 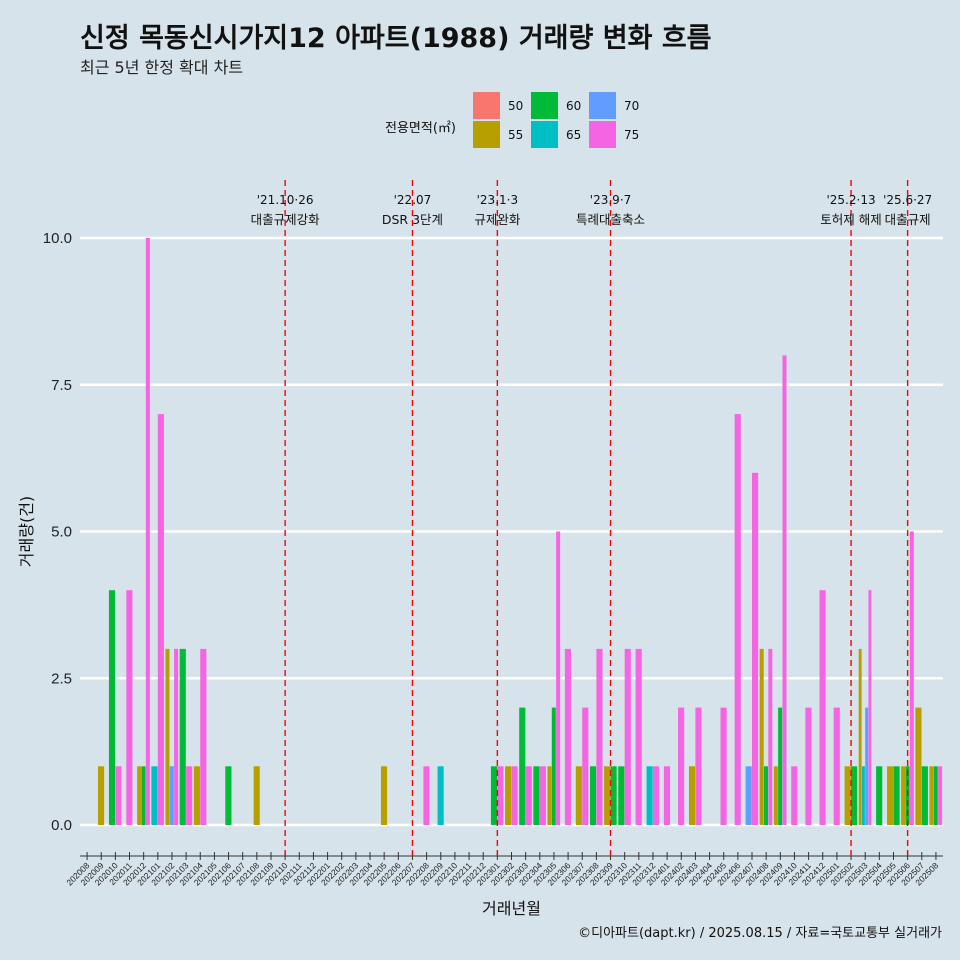 I want to click on legend-label-60: 60, so click(x=573, y=106).